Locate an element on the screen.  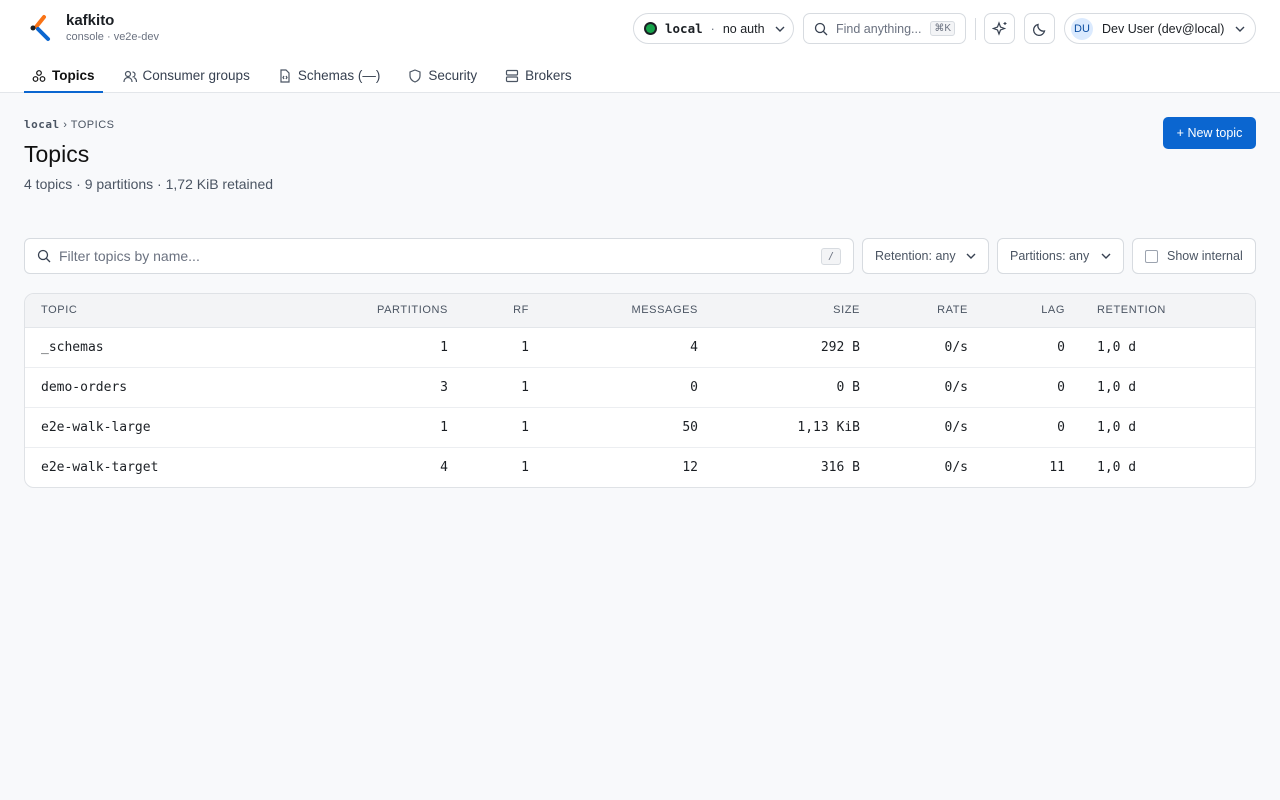
new-topic-button: + New topic is located at coordinates (1209, 133).